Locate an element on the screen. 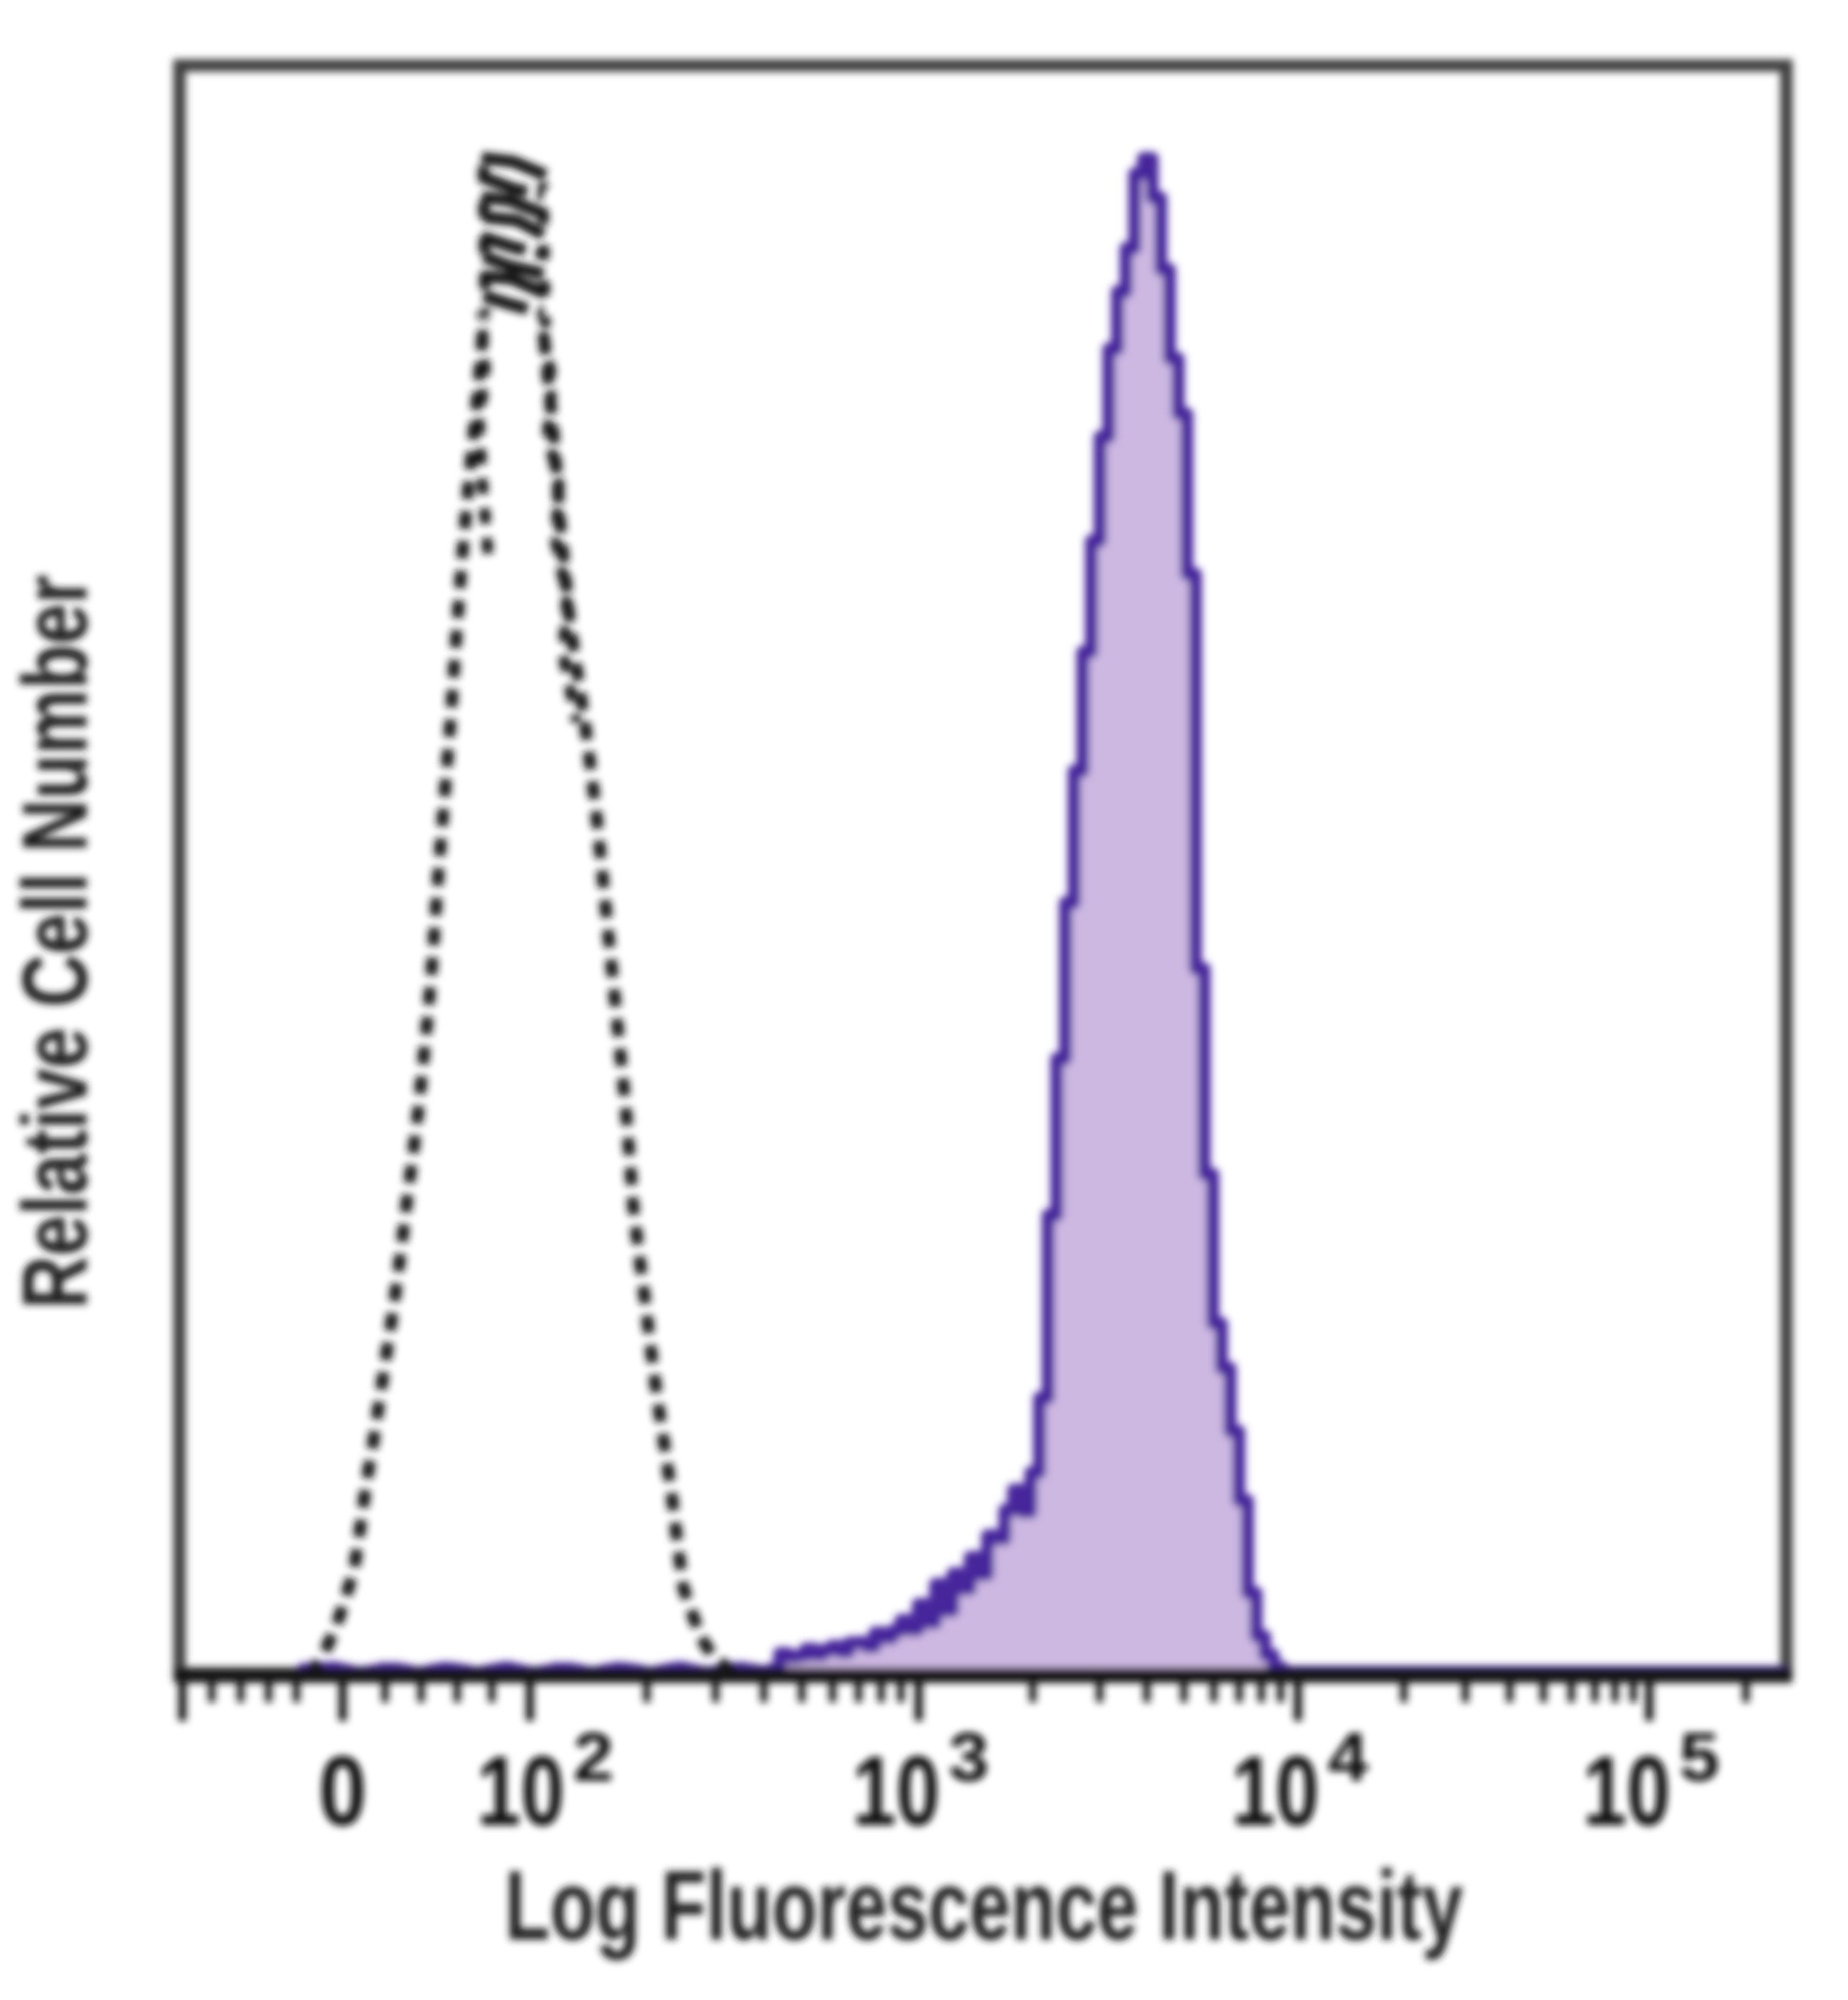  svg-text: Relative Cell Number is located at coordinates (54, 942).